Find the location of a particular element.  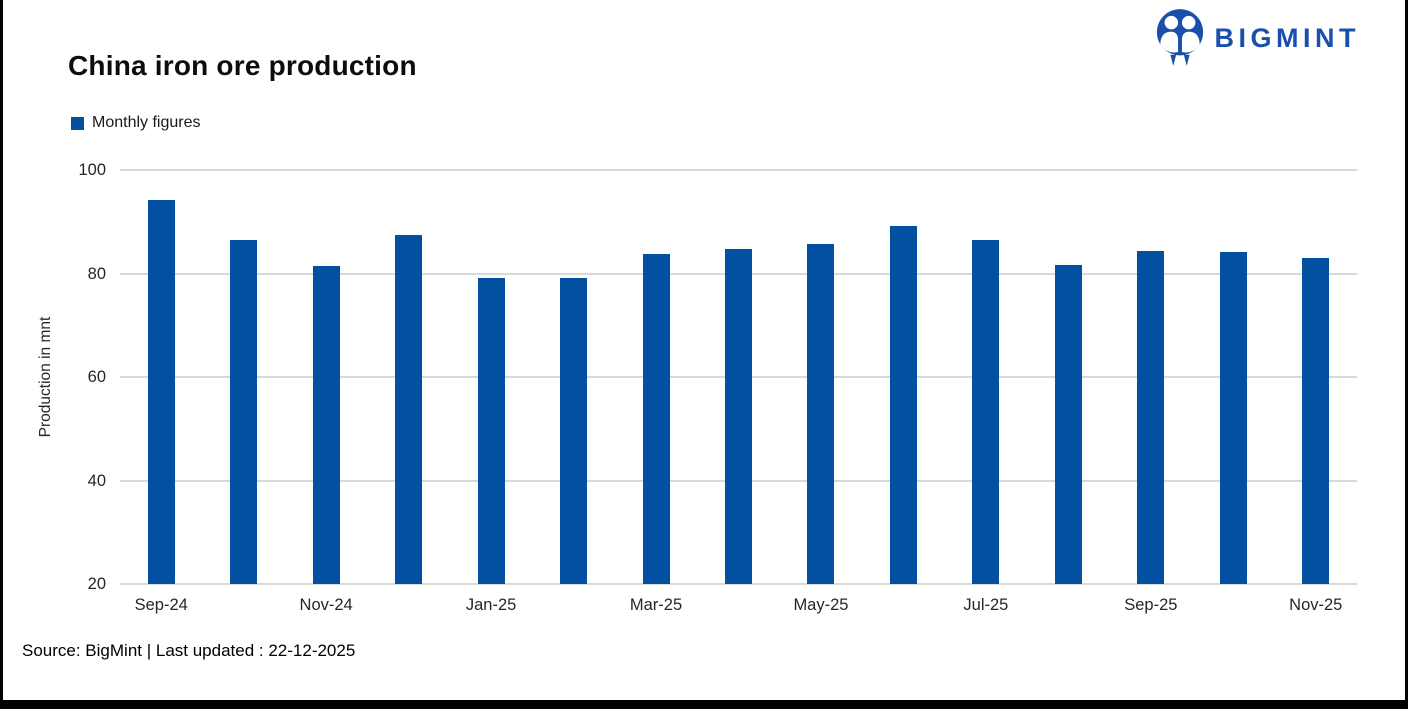

x-tick-label-Jan-25: Jan-25 is located at coordinates (491, 605).